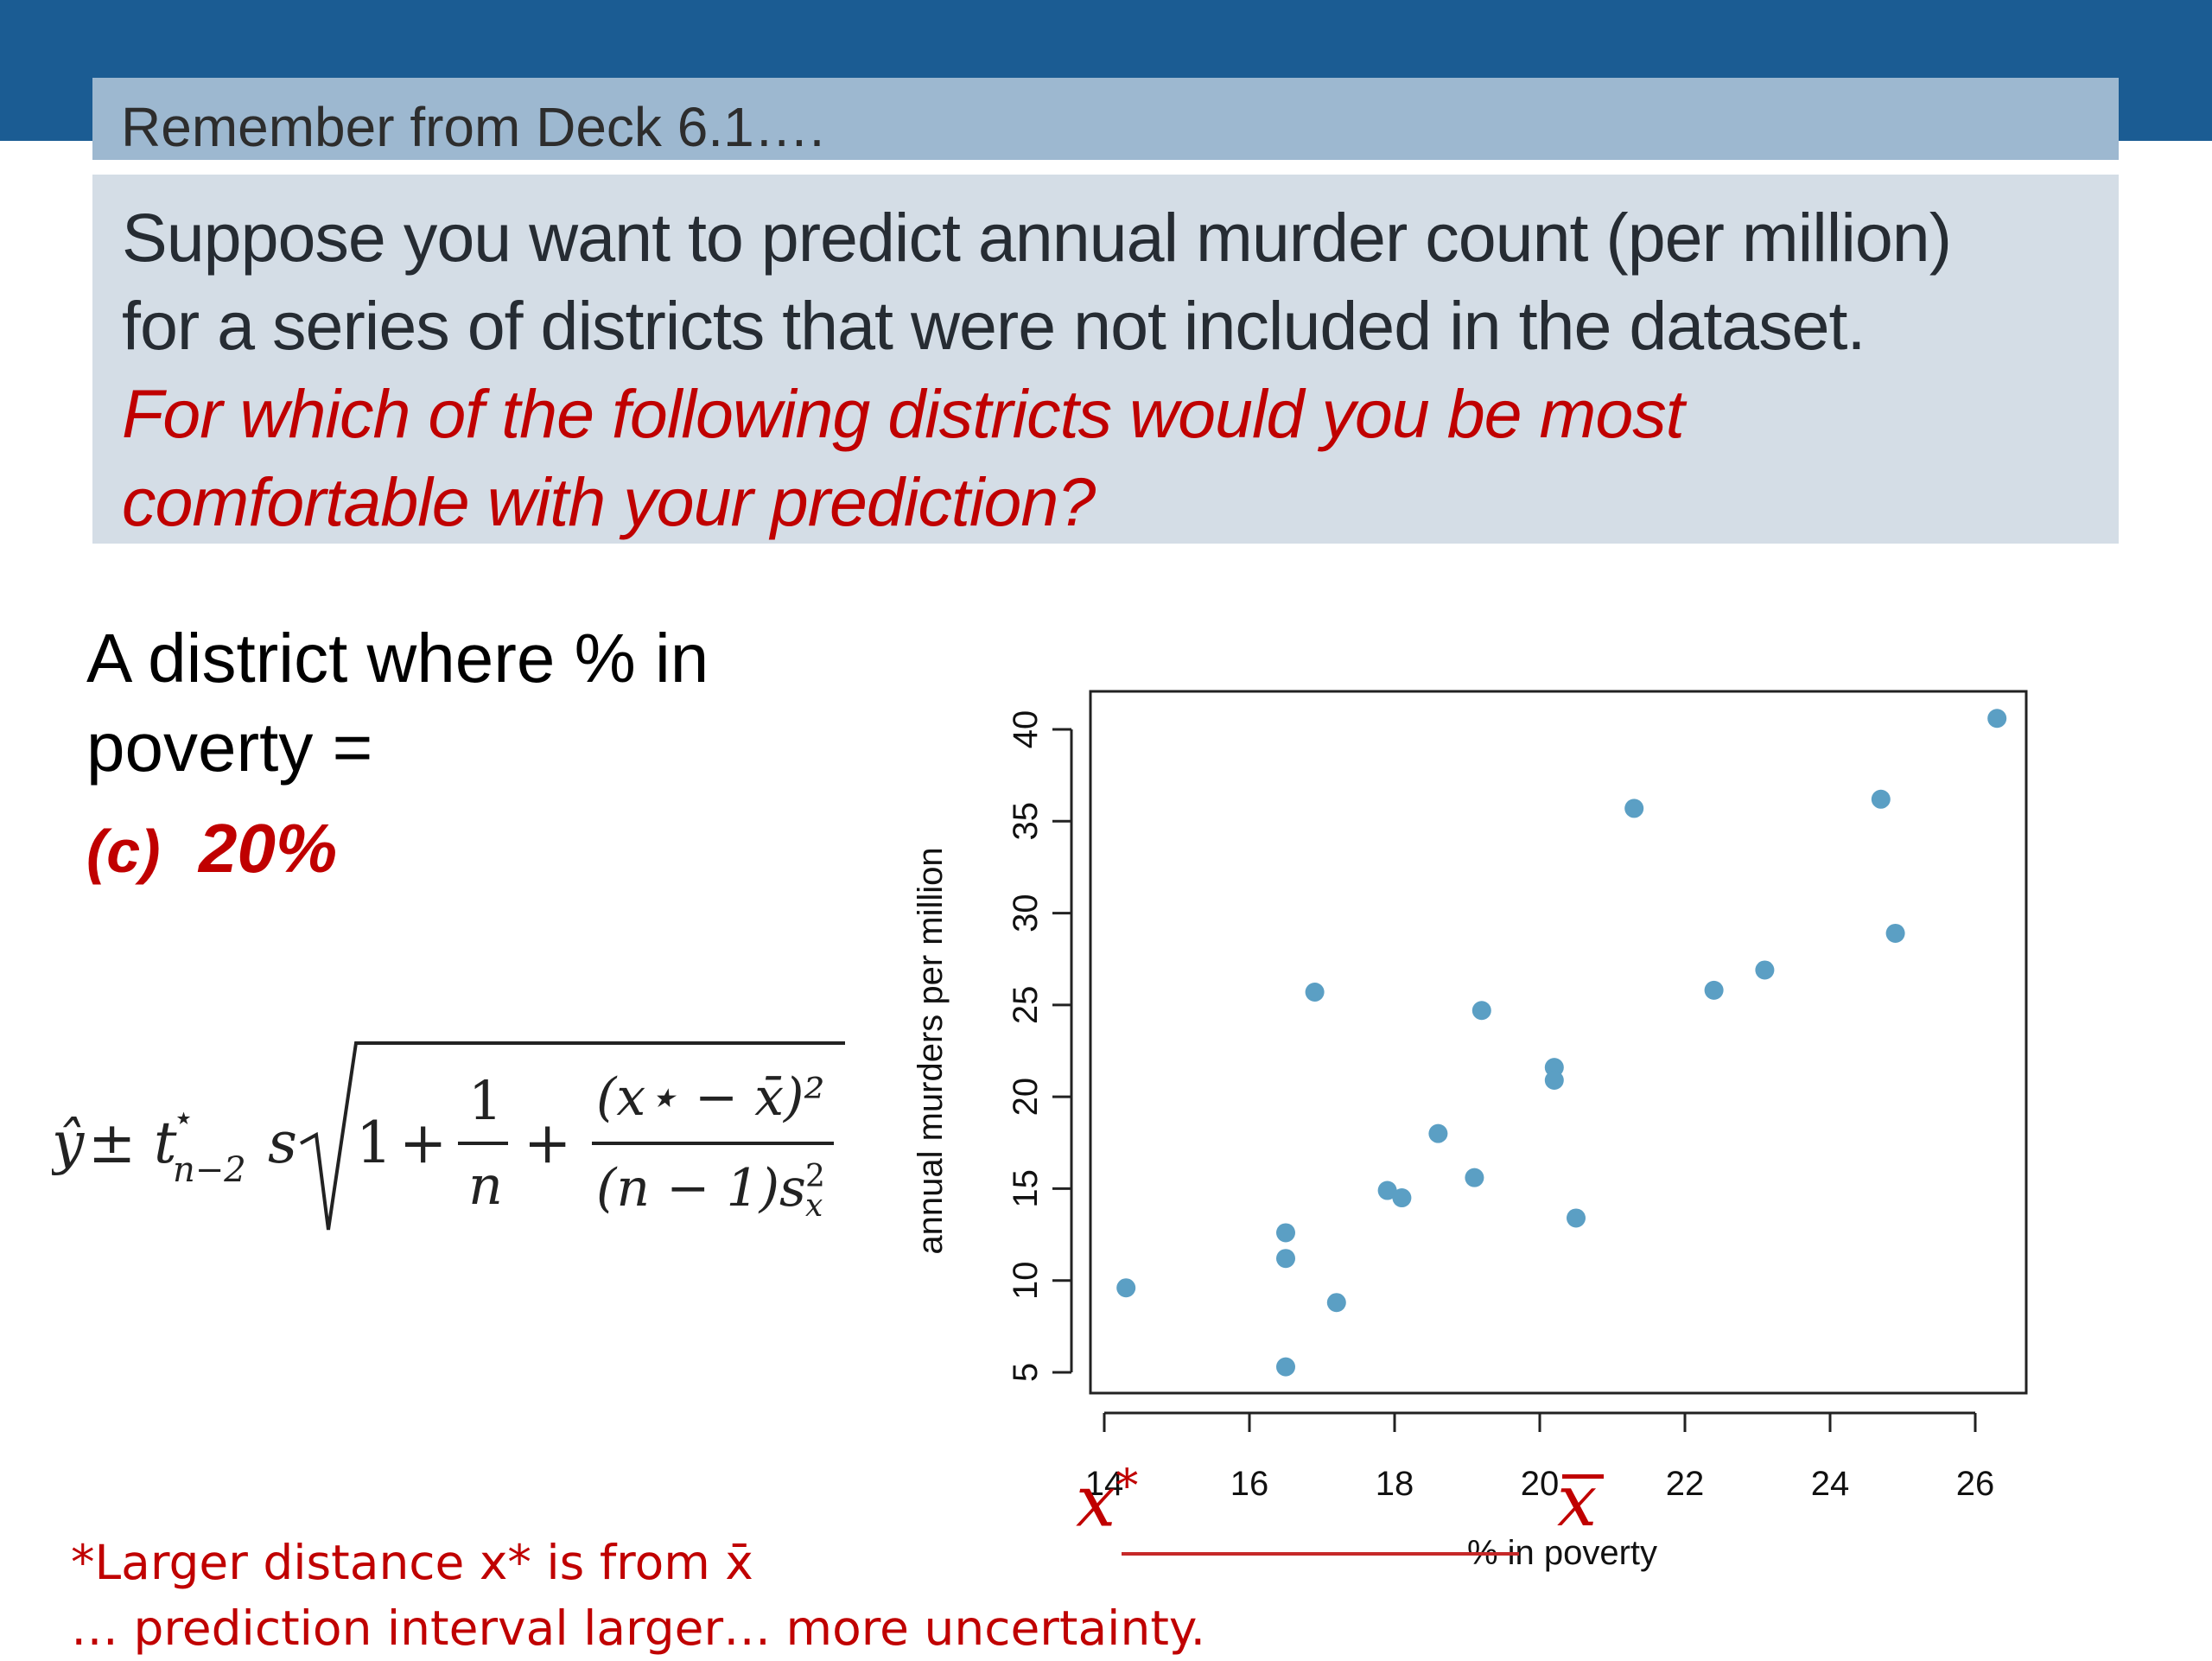 The image size is (2212, 1661). Describe the element at coordinates (282, 1143) in the screenshot. I see `formula-s: s` at that location.